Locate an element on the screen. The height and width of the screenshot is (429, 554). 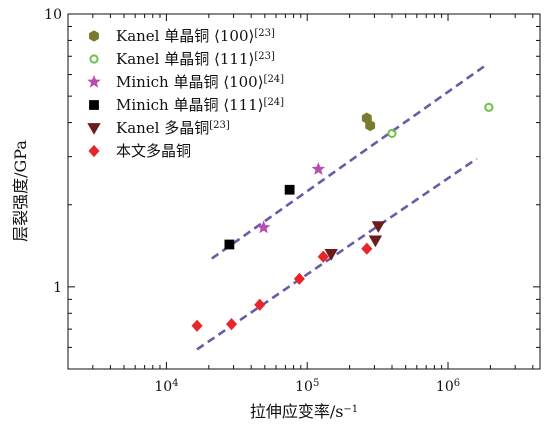
x-tick-label: 10⁴ is located at coordinates (166, 387).